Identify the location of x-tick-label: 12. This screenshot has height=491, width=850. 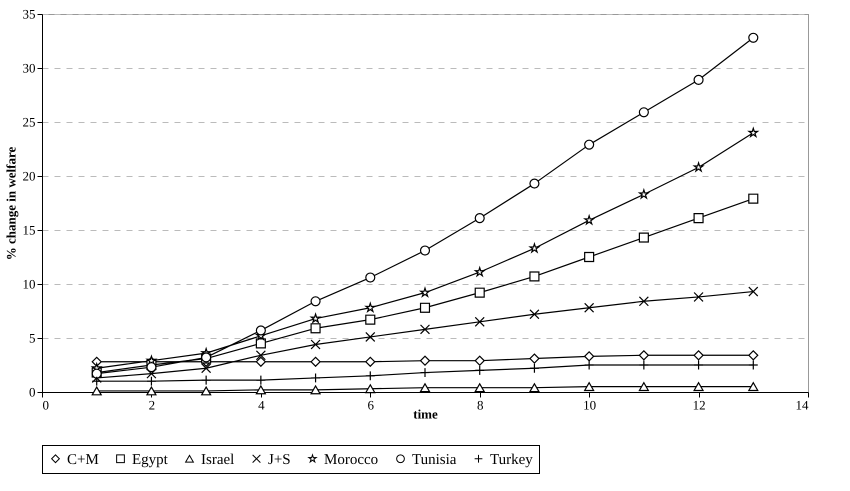
(699, 405).